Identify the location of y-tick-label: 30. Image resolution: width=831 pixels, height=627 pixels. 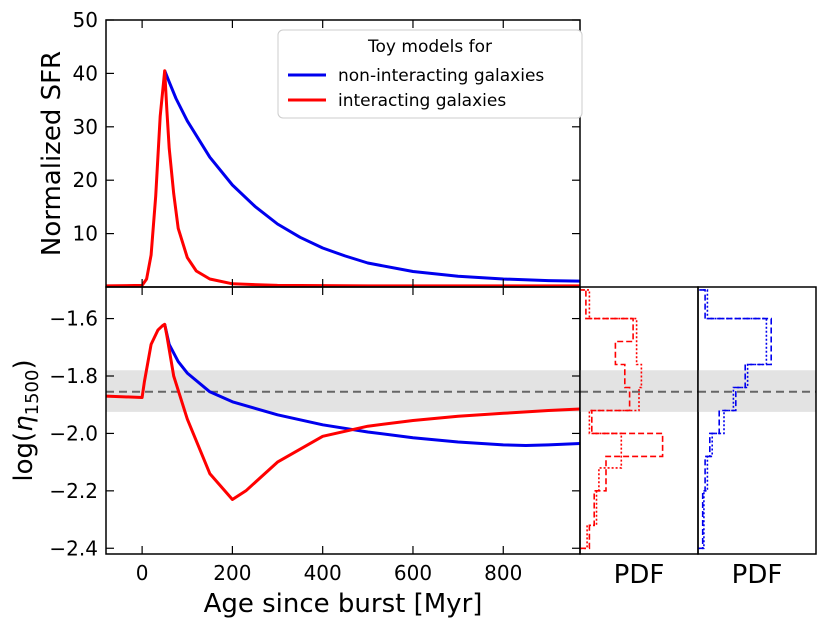
(85, 127).